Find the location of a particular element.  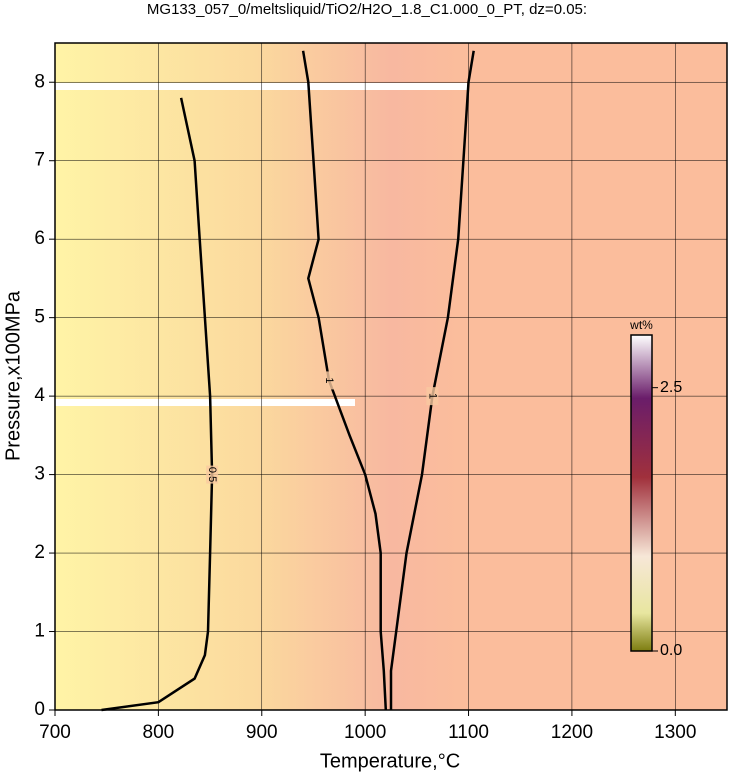

colorbar-tick-label: 0.0 is located at coordinates (671, 650).